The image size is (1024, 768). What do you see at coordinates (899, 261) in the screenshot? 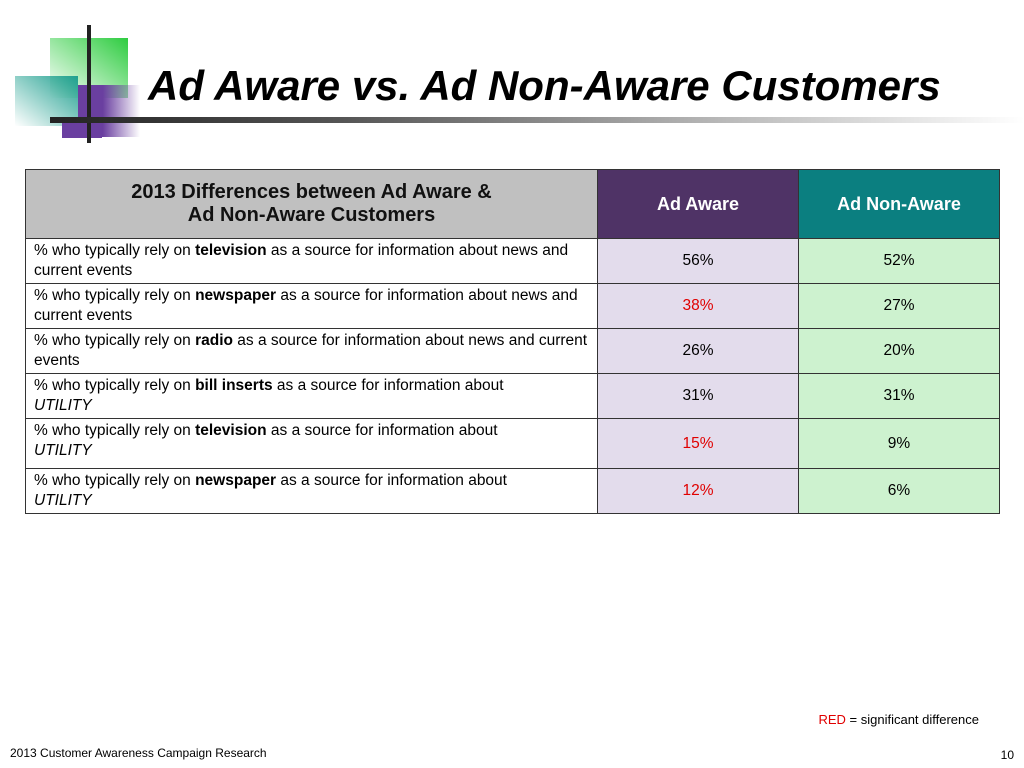
I see `ad-nonaware-value: 52%` at bounding box center [899, 261].